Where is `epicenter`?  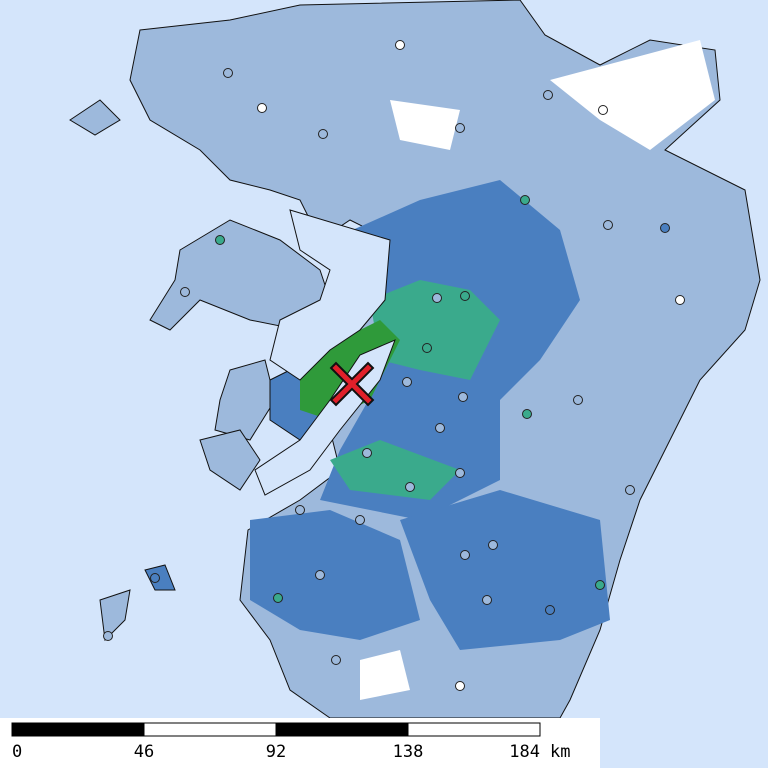 epicenter is located at coordinates (352, 384).